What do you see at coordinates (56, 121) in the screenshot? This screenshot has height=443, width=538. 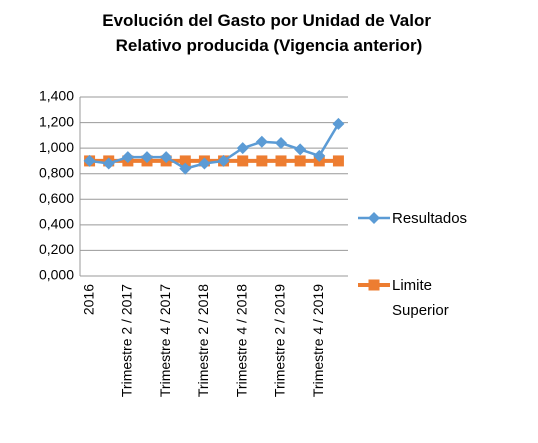 I see `y-tick-label: 1,200` at bounding box center [56, 121].